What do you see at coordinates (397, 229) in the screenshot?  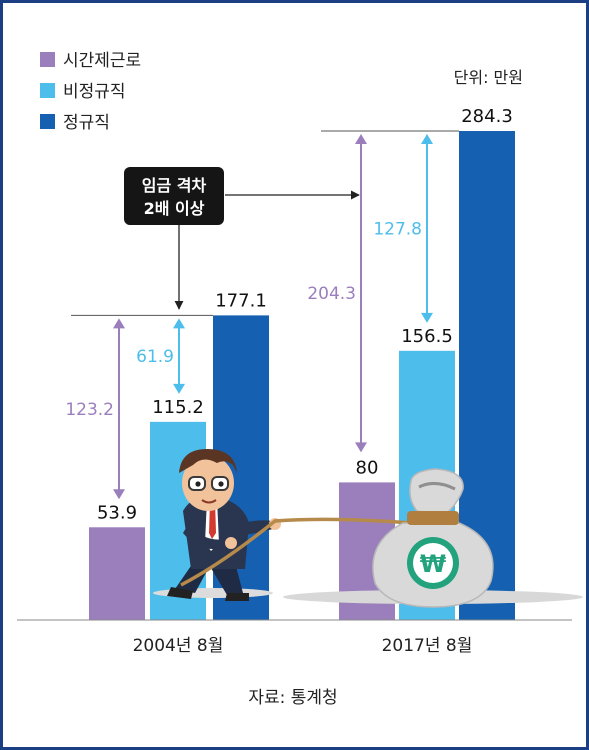 I see `gap-label: 127.8` at bounding box center [397, 229].